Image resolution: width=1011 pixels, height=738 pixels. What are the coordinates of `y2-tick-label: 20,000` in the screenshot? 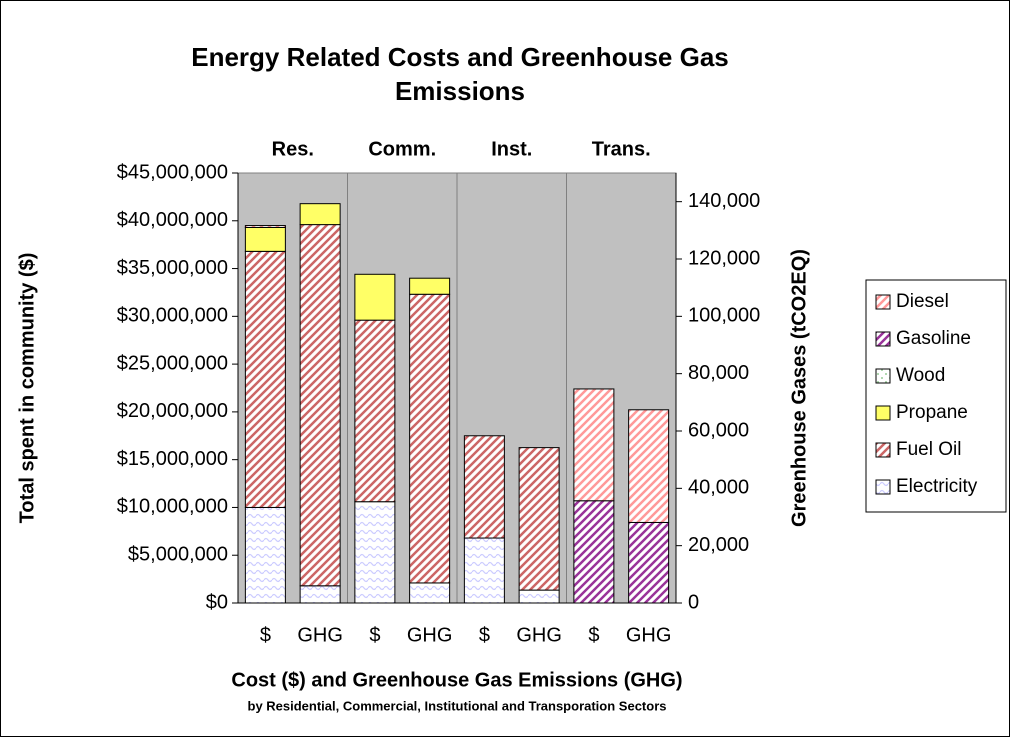 It's located at (718, 545).